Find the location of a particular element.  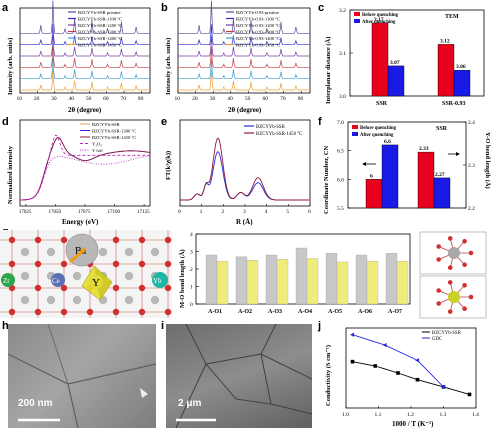

x-tick-label: 70 is located at coordinates (283, 99).